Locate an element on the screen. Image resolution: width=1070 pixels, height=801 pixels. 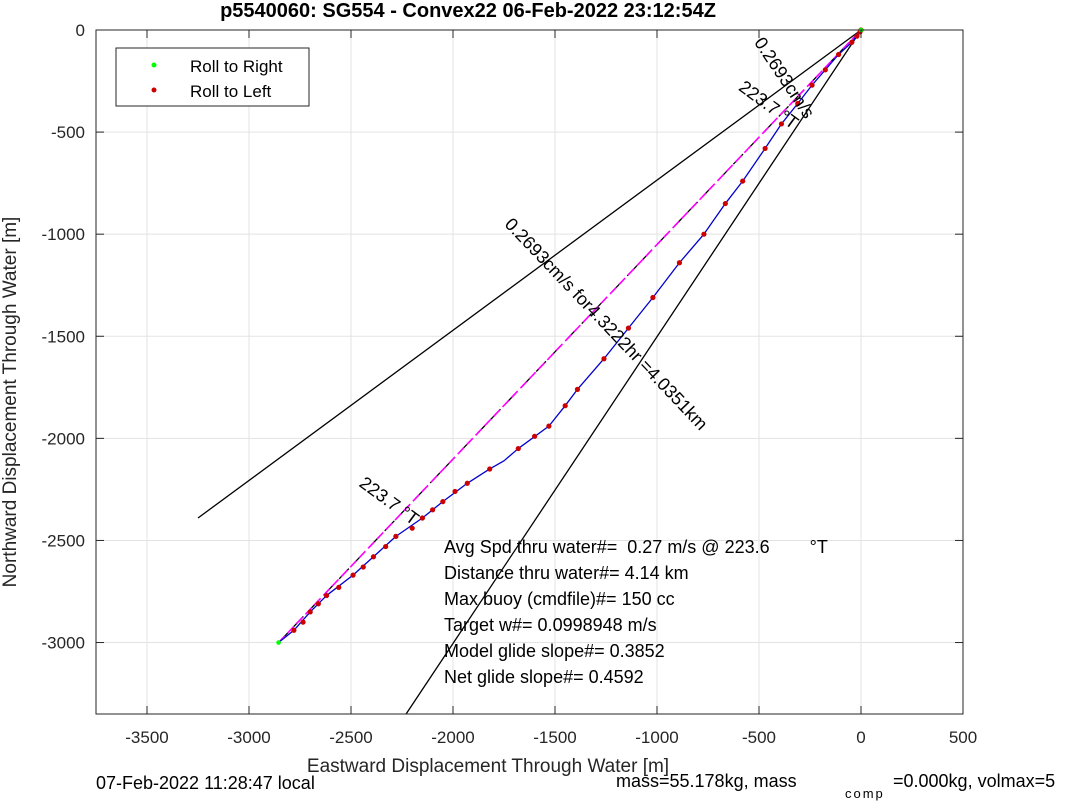
x-tick-label: -500 is located at coordinates (759, 737).